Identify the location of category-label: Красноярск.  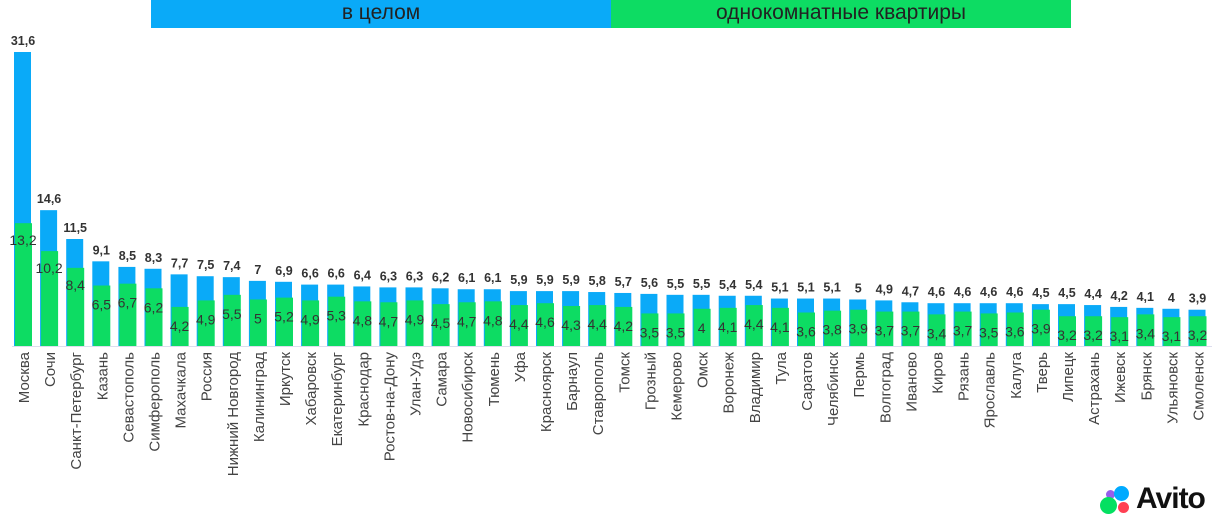
(546, 392).